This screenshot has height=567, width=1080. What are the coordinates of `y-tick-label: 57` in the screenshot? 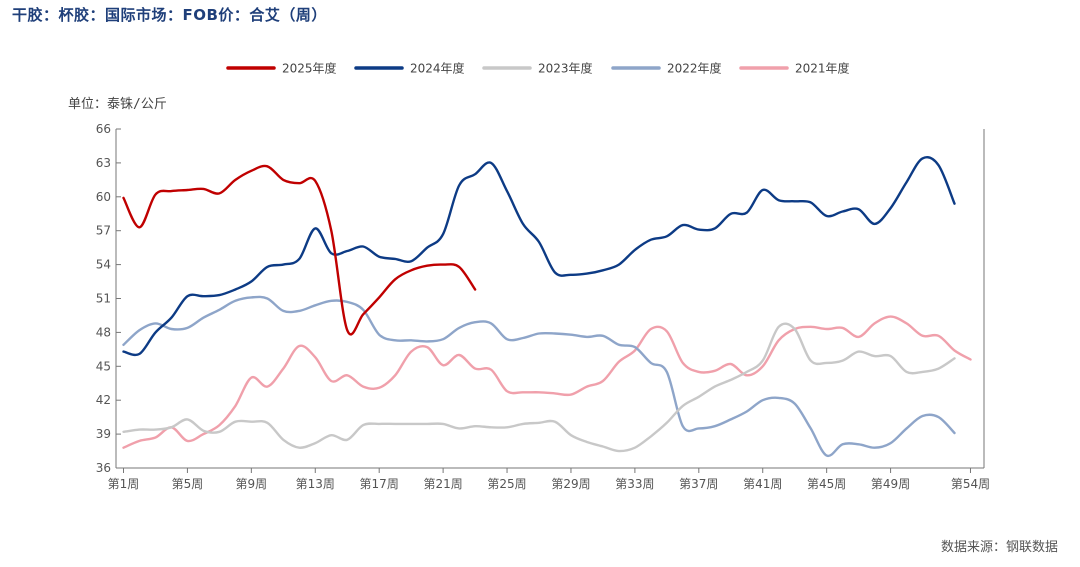 It's located at (103, 231).